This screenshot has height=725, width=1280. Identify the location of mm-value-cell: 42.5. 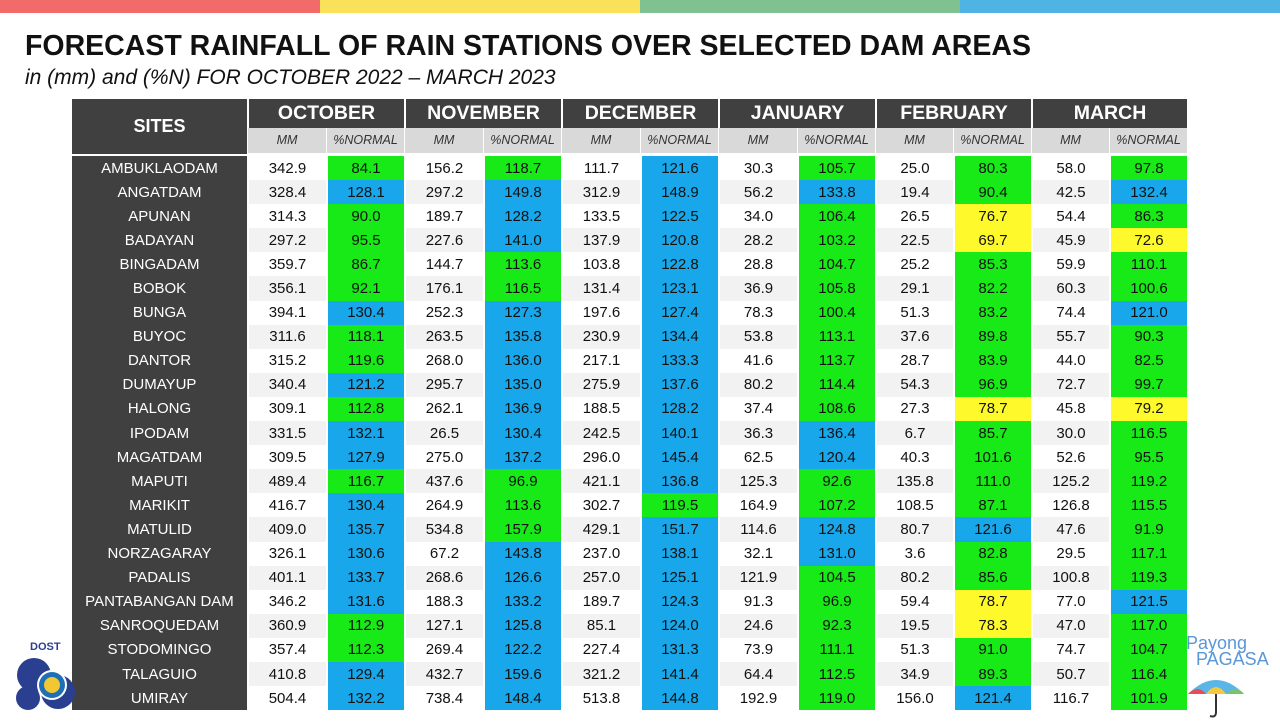
(1070, 192).